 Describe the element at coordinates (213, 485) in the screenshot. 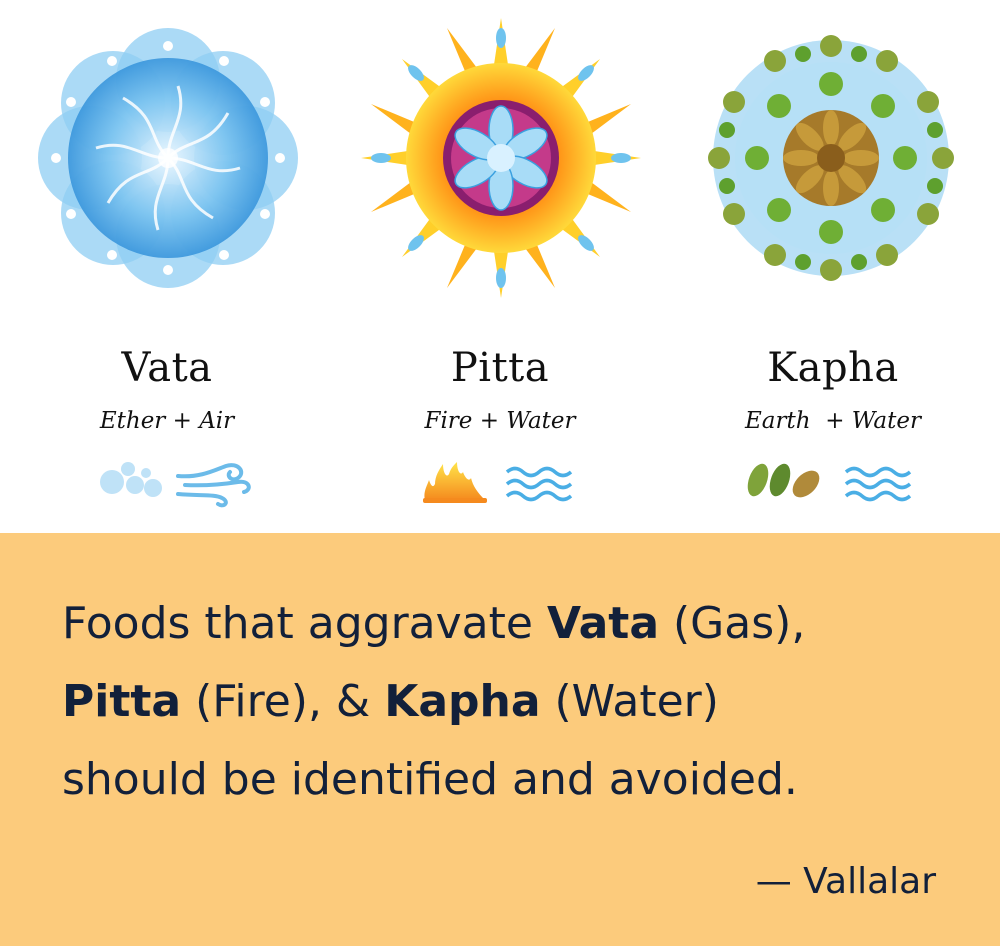

I see `air-wind-icon` at that location.